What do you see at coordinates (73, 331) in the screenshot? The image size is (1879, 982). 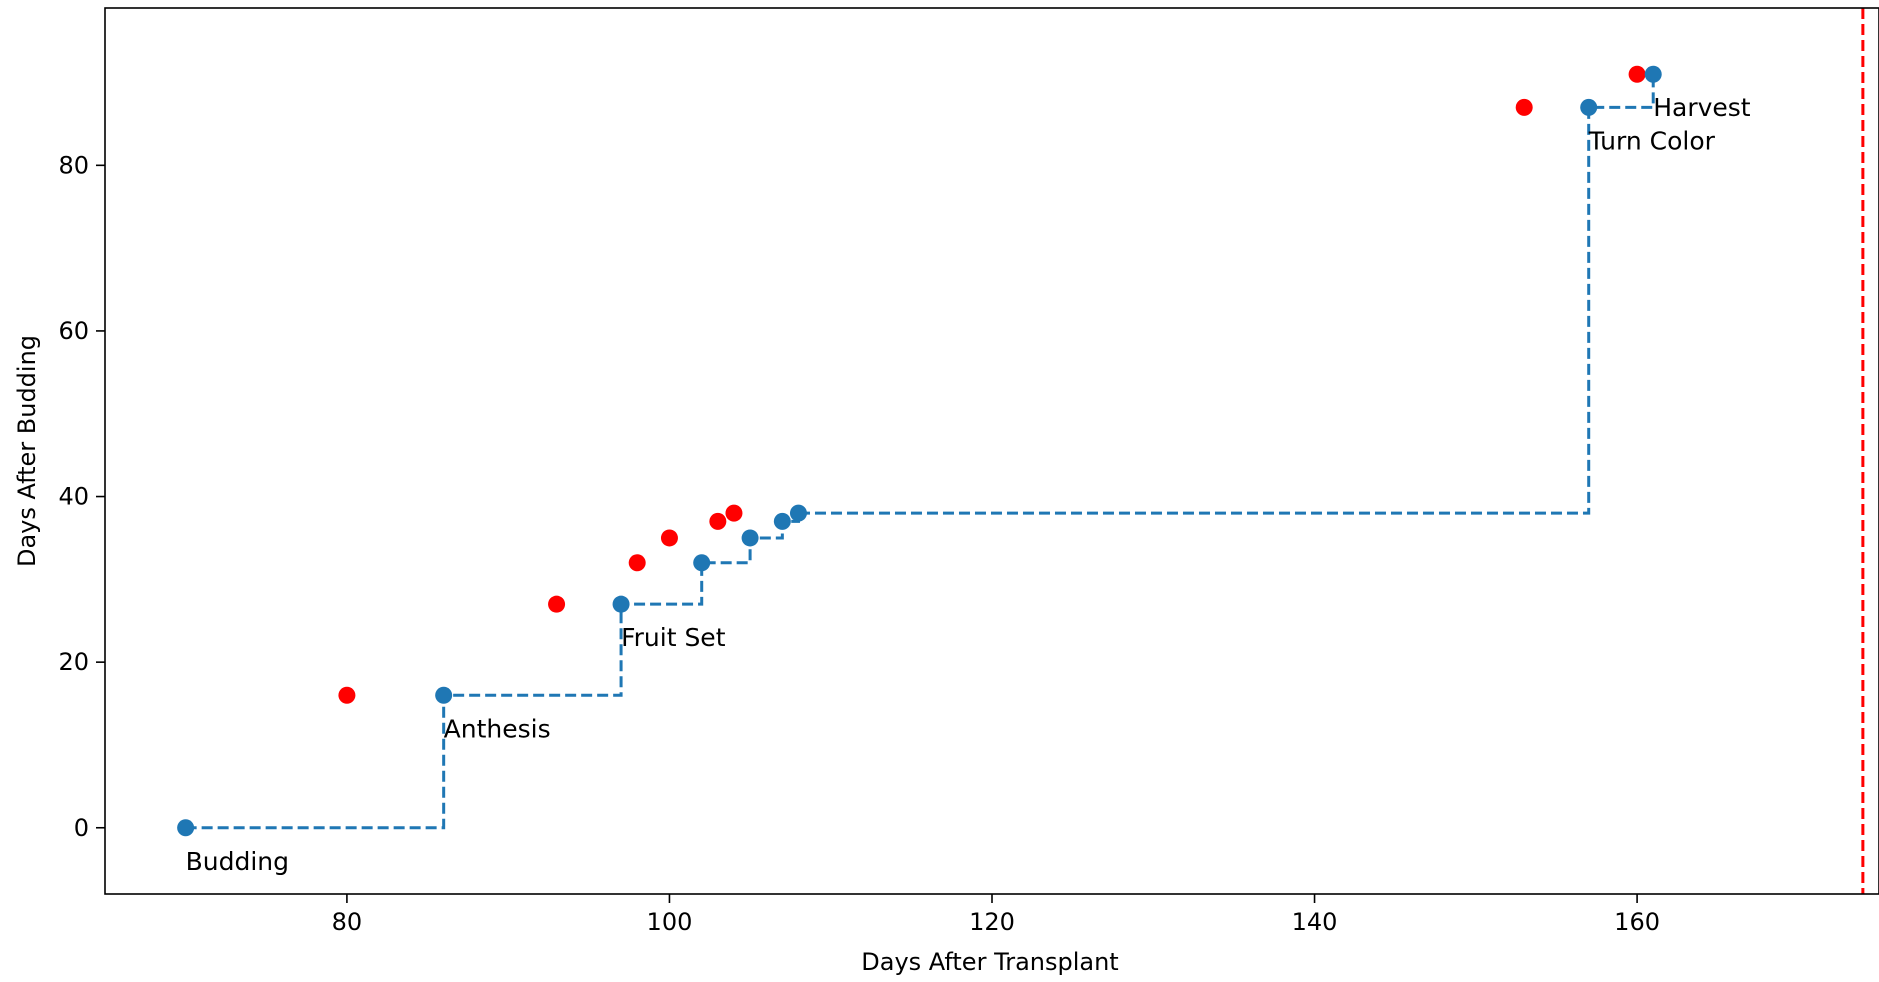 I see `y-tick-label: 60` at bounding box center [73, 331].